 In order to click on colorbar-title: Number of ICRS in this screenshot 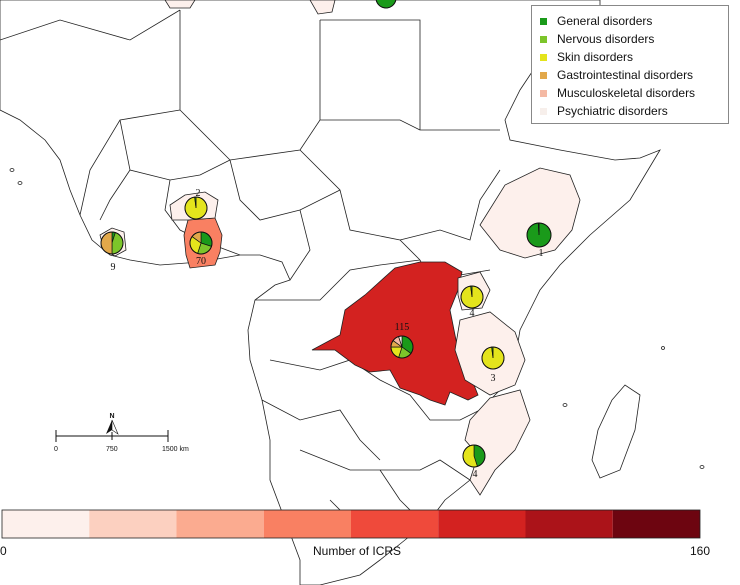, I will do `click(357, 551)`.